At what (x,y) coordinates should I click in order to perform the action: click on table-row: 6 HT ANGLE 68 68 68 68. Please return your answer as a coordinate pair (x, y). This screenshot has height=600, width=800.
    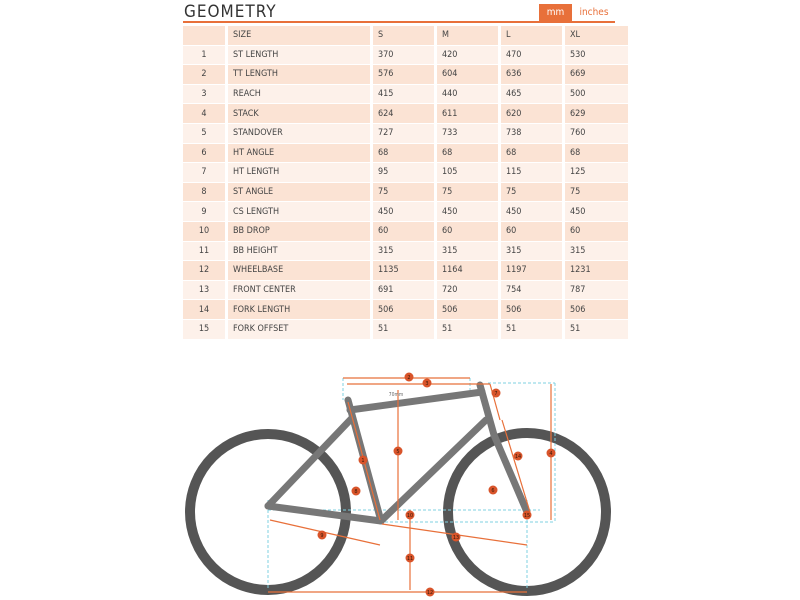
    Looking at the image, I should click on (405, 153).